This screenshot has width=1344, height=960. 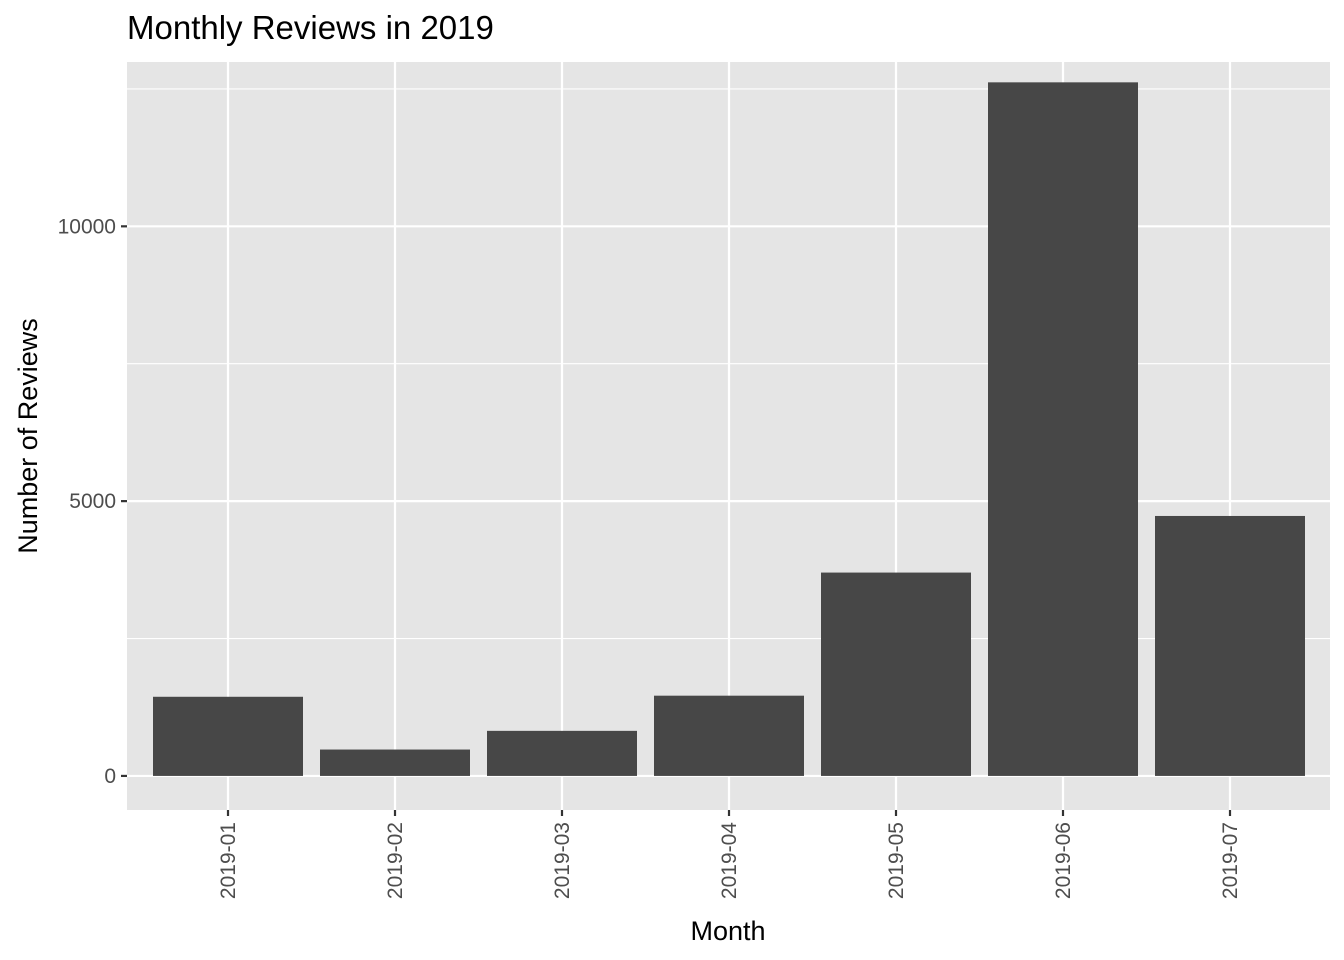 I want to click on x-tick-label: 2019-06, so click(x=1063, y=860).